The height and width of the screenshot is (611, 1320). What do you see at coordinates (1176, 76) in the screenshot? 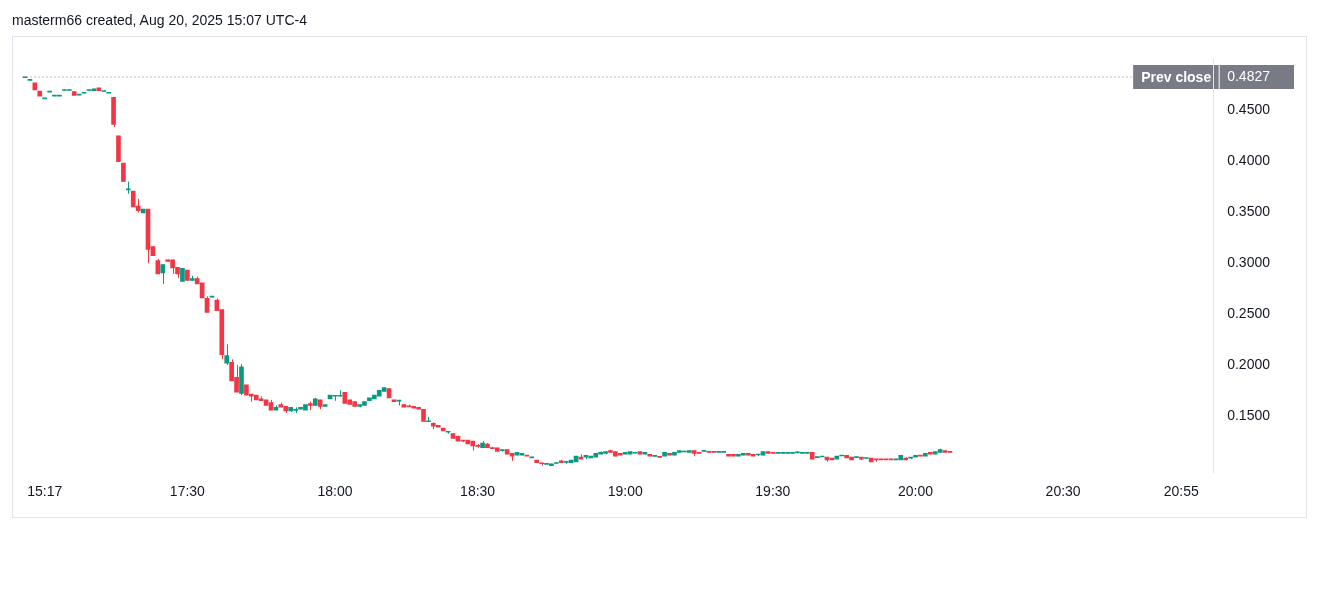
I see `ref-line-label: Prev close` at bounding box center [1176, 76].